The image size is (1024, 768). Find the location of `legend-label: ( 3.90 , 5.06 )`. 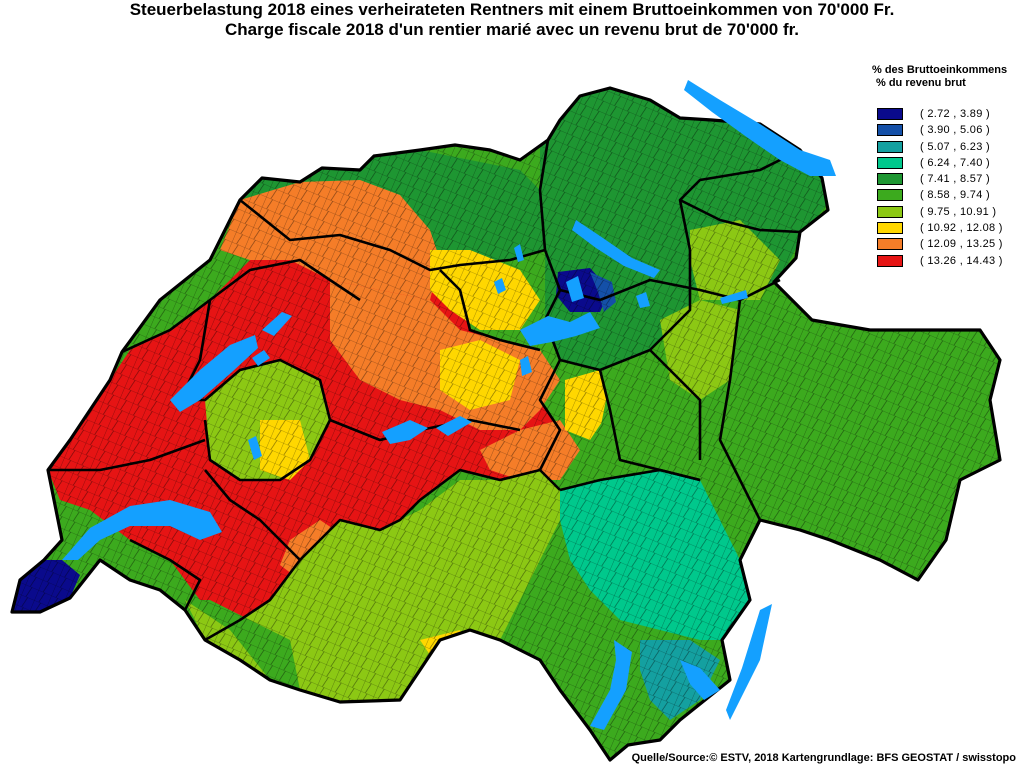

legend-label: ( 3.90 , 5.06 ) is located at coordinates (955, 130).